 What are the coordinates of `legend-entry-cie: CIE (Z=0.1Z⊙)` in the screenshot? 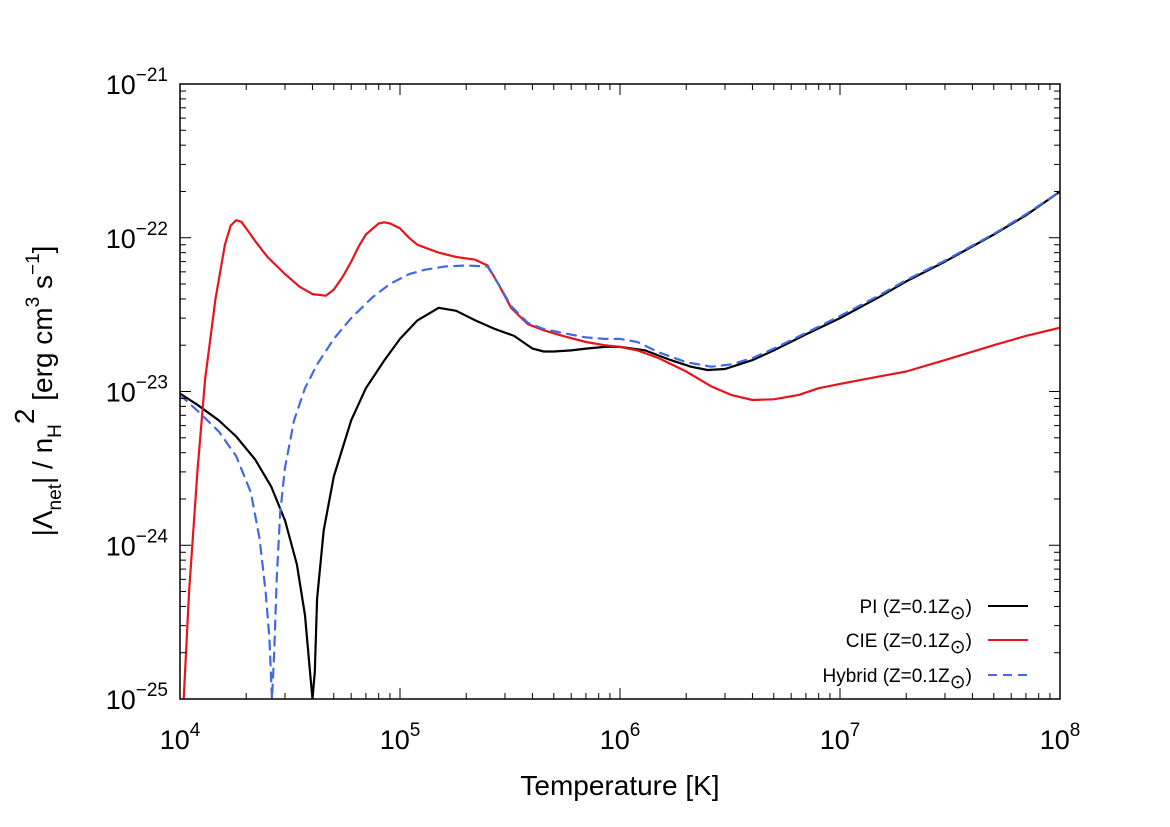 It's located at (937, 644).